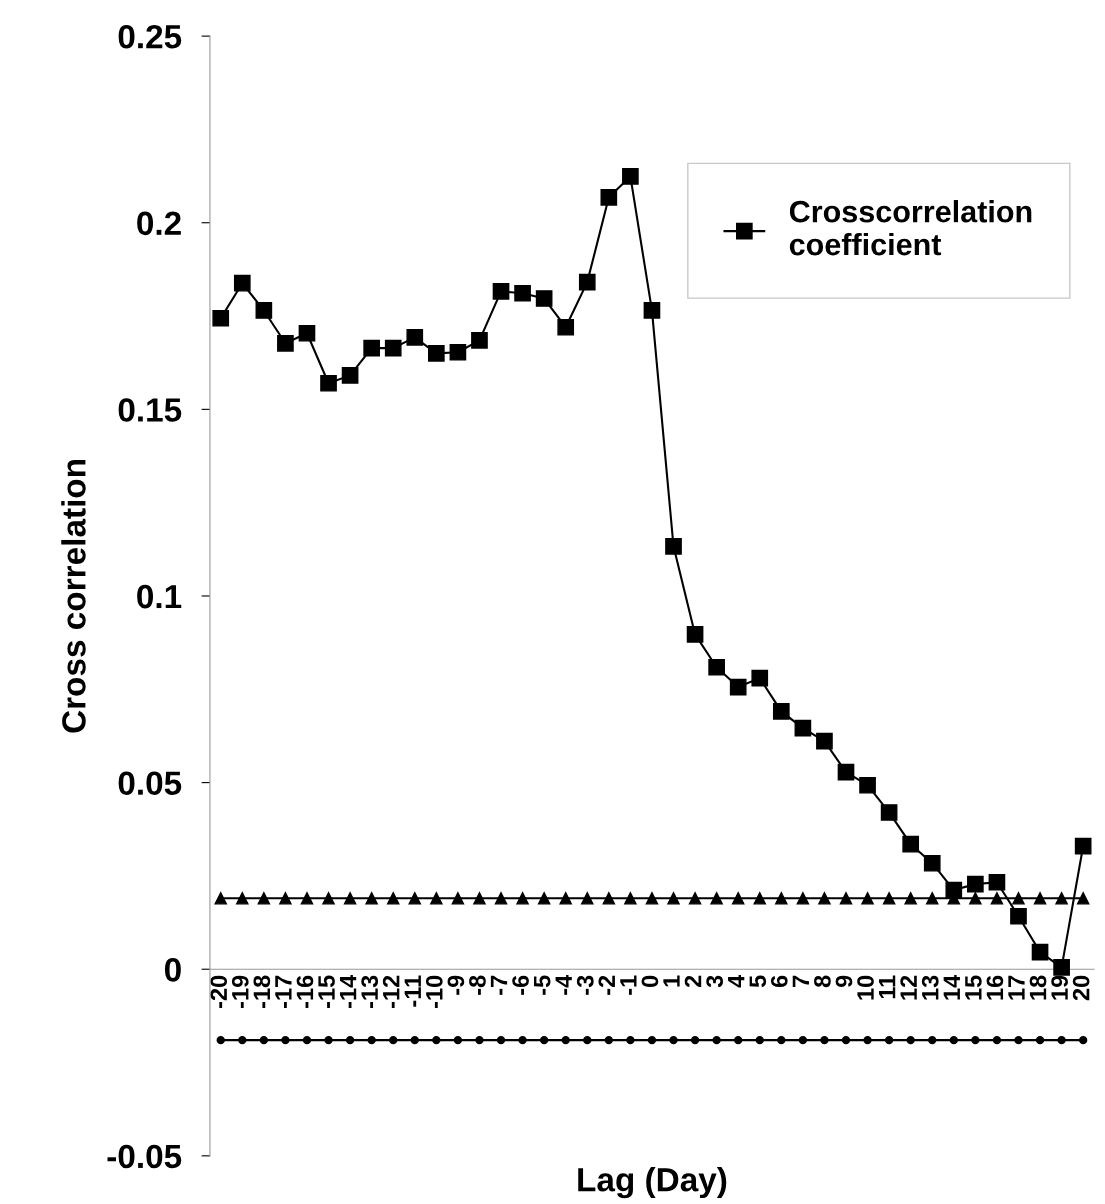 The width and height of the screenshot is (1105, 1204). What do you see at coordinates (736, 981) in the screenshot?
I see `x-tick-label: 4` at bounding box center [736, 981].